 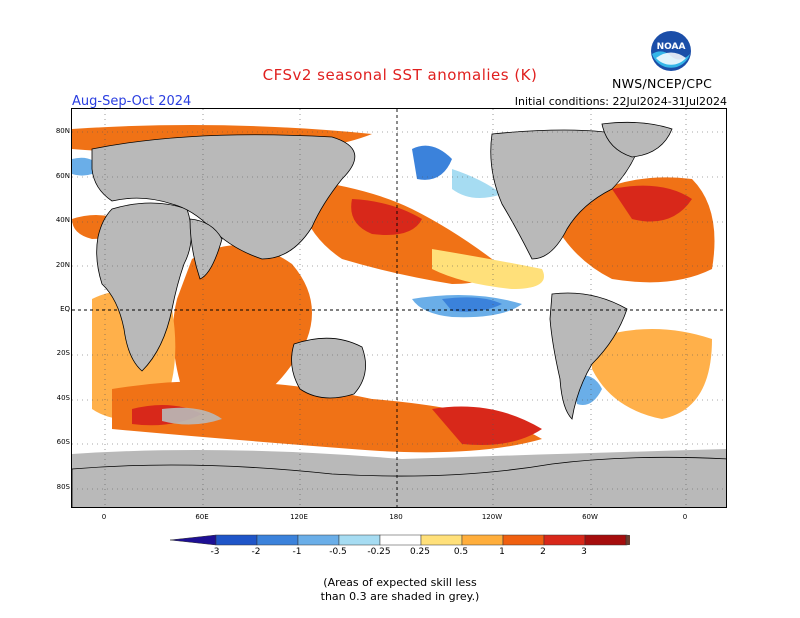 What do you see at coordinates (543, 552) in the screenshot?
I see `colorbar-label: 2` at bounding box center [543, 552].